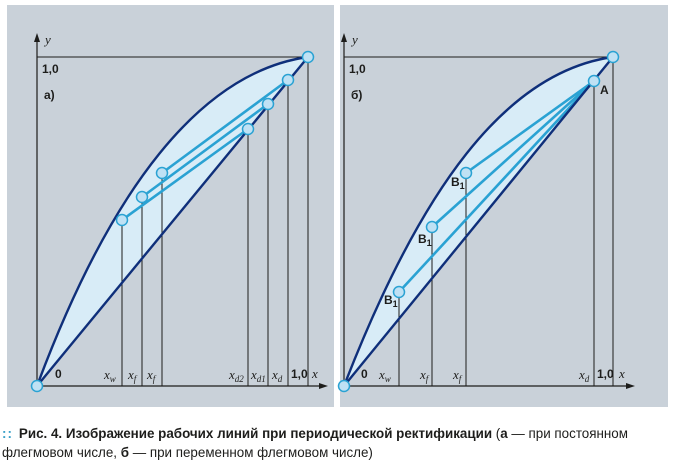  I want to click on panel-b-xf1-label: xf, so click(424, 375).